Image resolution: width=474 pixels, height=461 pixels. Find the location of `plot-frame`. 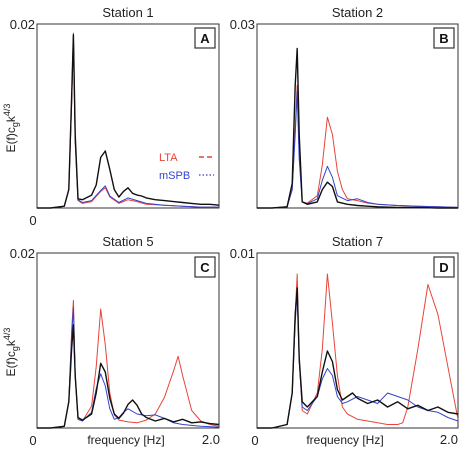

plot-frame is located at coordinates (128, 340).